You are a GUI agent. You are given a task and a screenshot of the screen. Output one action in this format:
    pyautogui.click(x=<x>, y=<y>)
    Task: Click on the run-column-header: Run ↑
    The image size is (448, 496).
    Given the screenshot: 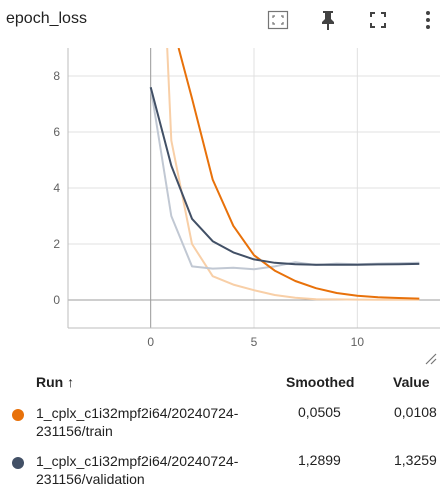 What is the action you would take?
    pyautogui.click(x=55, y=382)
    